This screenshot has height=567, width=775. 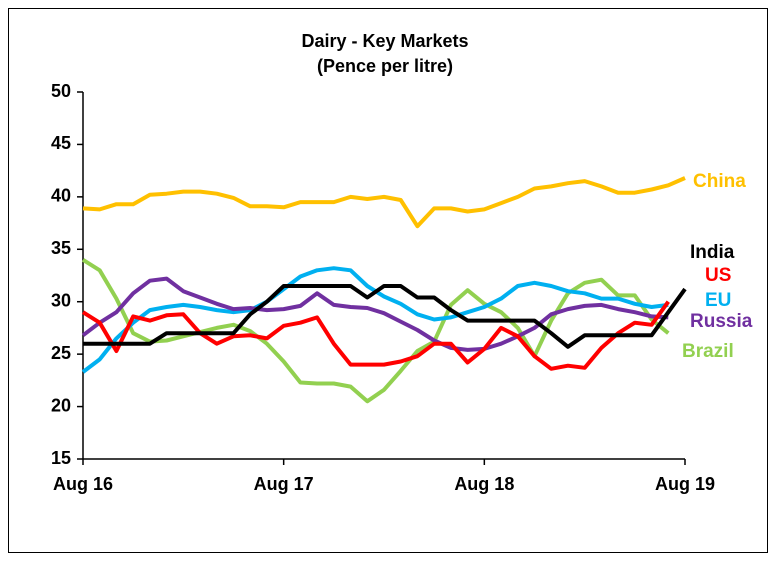 I want to click on y-tick-label: 40, so click(x=61, y=196).